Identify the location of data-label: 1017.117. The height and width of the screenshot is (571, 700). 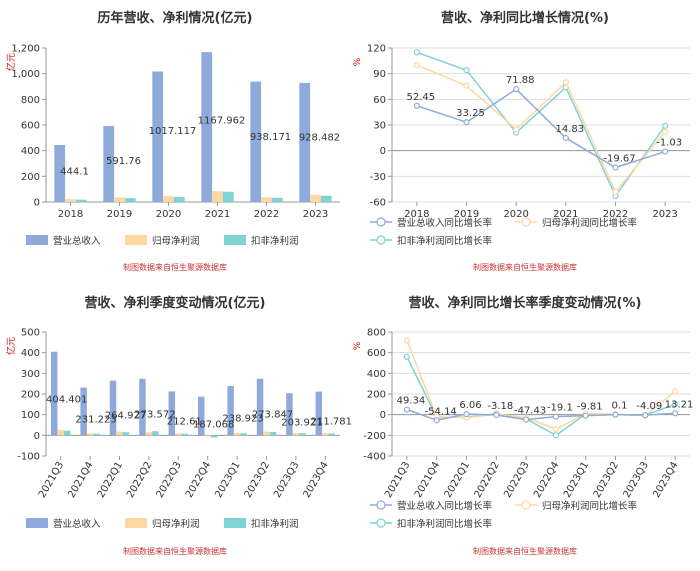
(173, 131).